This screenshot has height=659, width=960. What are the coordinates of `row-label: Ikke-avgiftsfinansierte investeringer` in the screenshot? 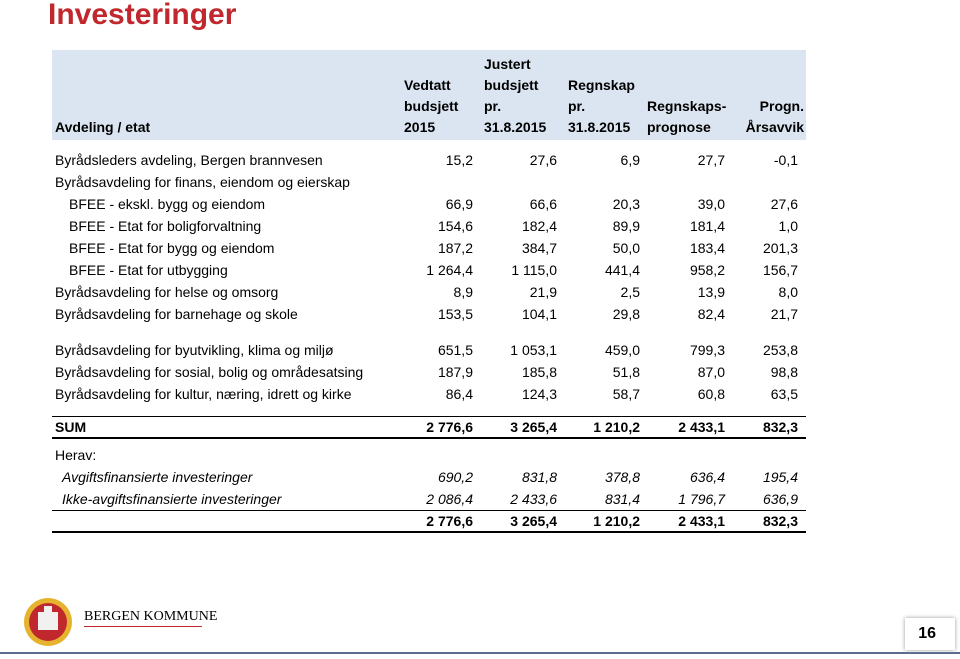 It's located at (172, 499).